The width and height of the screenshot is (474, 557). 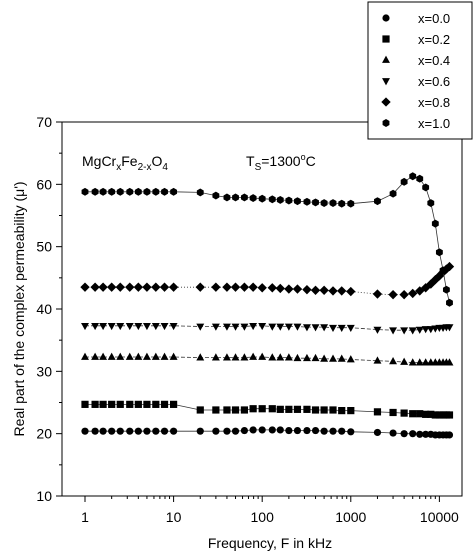 What do you see at coordinates (434, 60) in the screenshot?
I see `legend-label: x=0.4` at bounding box center [434, 60].